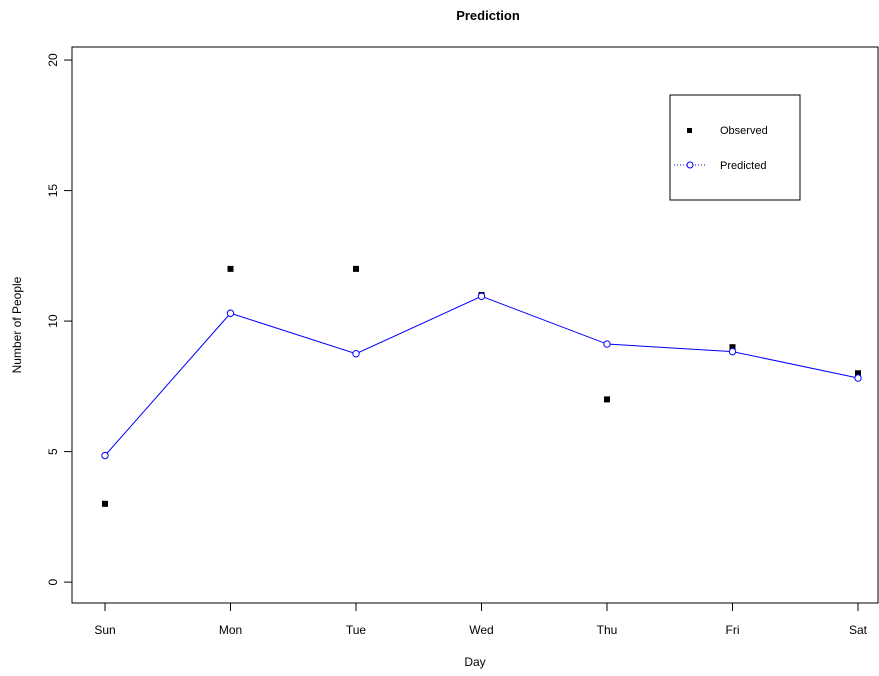  Describe the element at coordinates (53, 451) in the screenshot. I see `y-tick-label: 5` at that location.